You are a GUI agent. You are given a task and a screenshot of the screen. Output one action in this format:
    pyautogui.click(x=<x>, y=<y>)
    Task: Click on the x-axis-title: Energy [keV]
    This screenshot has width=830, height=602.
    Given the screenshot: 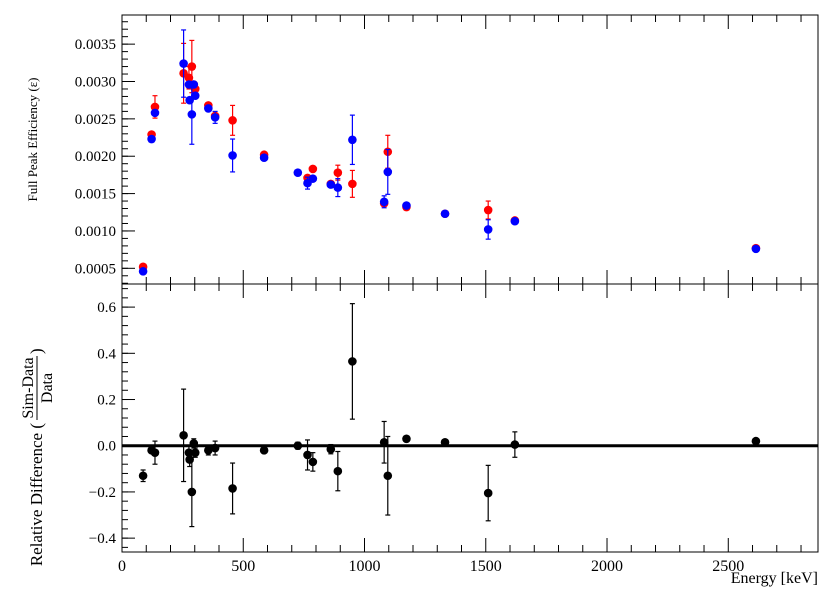 What is the action you would take?
    pyautogui.click(x=774, y=578)
    